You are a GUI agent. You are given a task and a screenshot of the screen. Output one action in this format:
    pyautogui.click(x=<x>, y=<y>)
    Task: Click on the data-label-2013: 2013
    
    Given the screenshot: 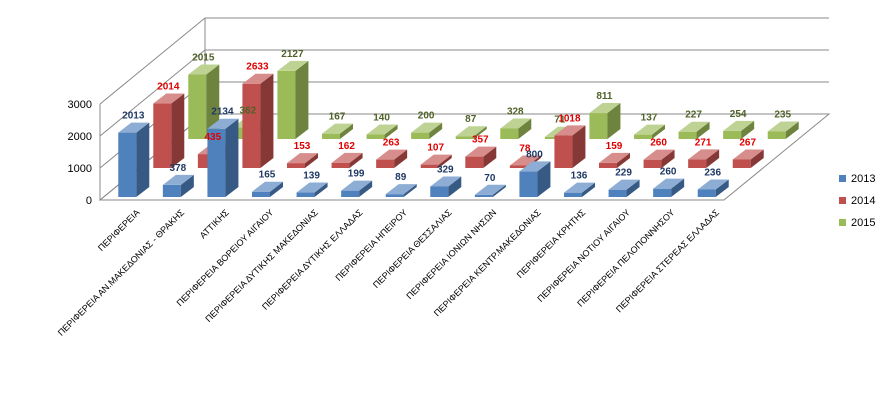 What is the action you would take?
    pyautogui.click(x=133, y=116)
    